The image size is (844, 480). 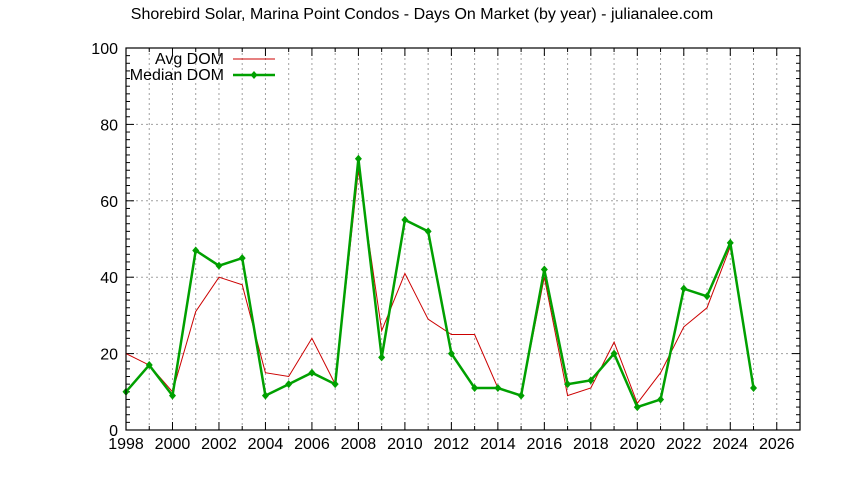 What do you see at coordinates (266, 444) in the screenshot?
I see `x-tick-label: 2004` at bounding box center [266, 444].